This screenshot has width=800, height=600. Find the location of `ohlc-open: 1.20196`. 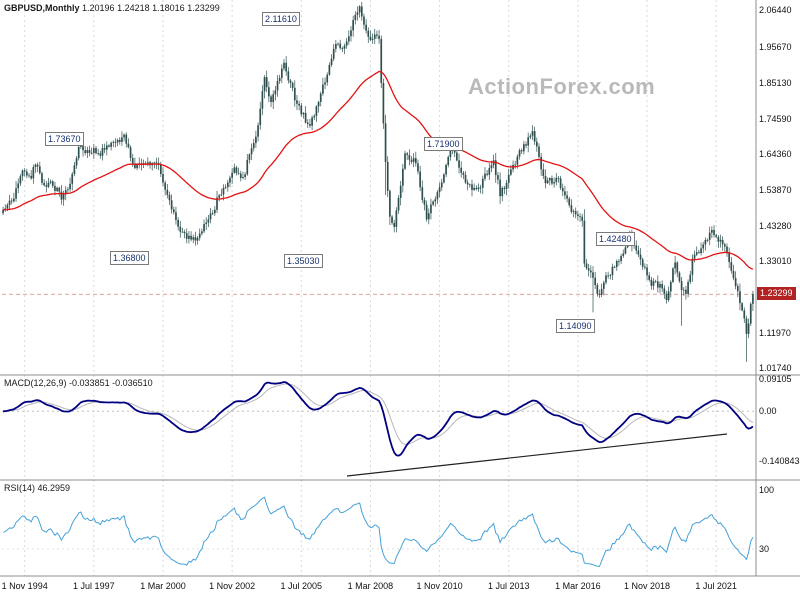

ohlc-open: 1.20196 is located at coordinates (98, 8).